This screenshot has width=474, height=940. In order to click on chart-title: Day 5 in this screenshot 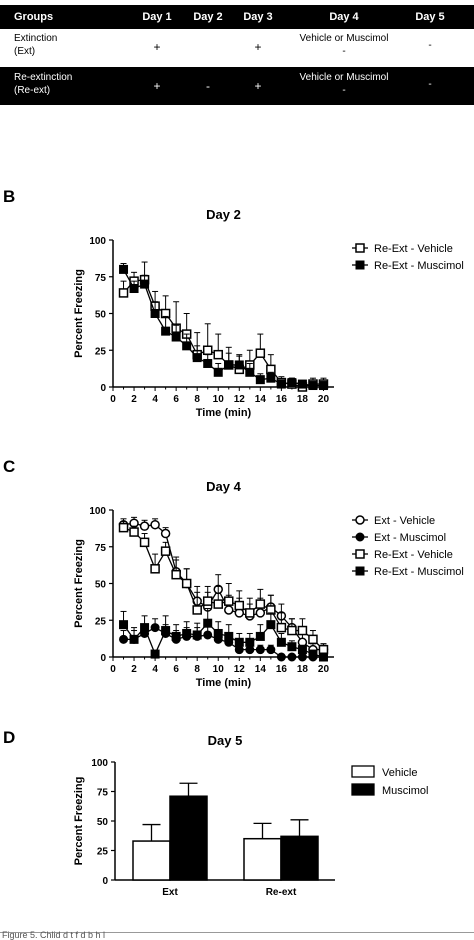, I will do `click(225, 740)`.